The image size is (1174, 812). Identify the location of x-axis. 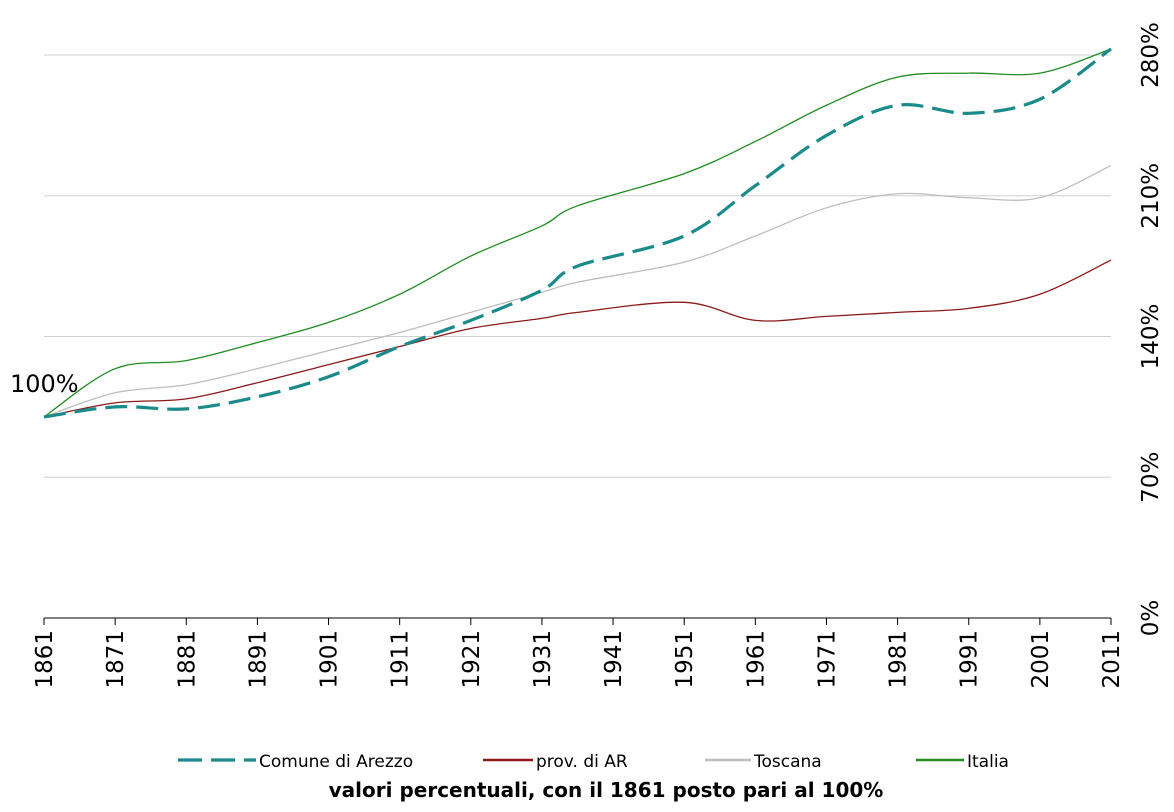
(577, 621).